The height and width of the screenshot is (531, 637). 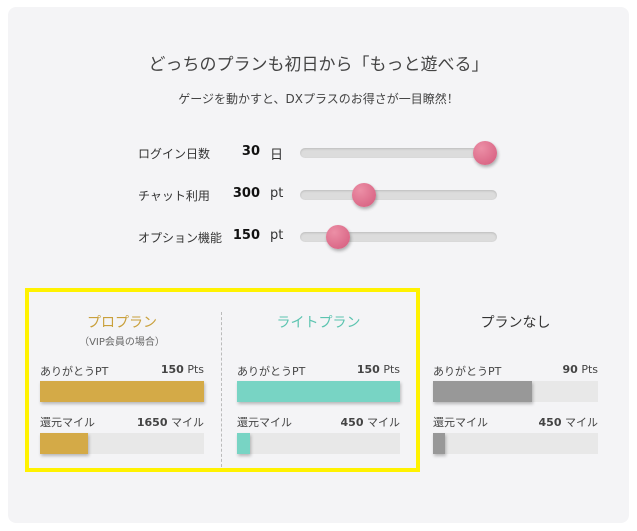 What do you see at coordinates (246, 193) in the screenshot?
I see `slider-value: 300` at bounding box center [246, 193].